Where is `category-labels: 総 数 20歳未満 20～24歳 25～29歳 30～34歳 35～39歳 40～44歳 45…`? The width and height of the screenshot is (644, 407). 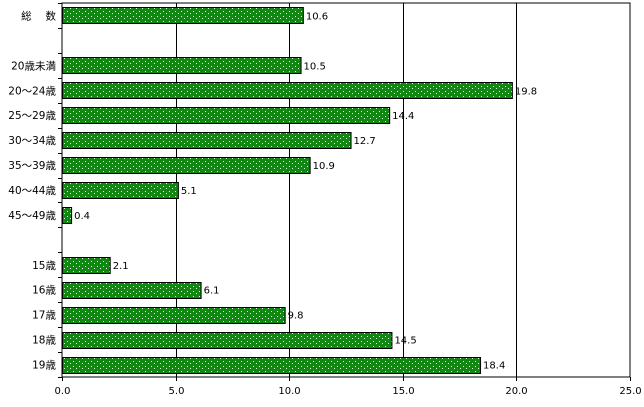 category-labels: 総 数 20歳未満 20～24歳 25～29歳 30～34歳 35～39歳 40～44歳 45… is located at coordinates (32, 190).